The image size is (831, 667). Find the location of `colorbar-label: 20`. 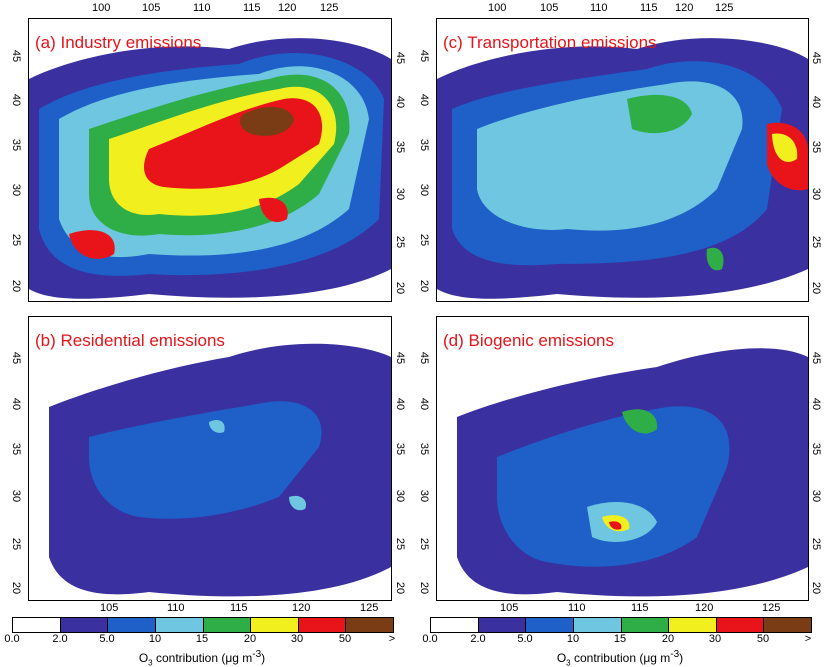

colorbar-label: 20 is located at coordinates (250, 639).